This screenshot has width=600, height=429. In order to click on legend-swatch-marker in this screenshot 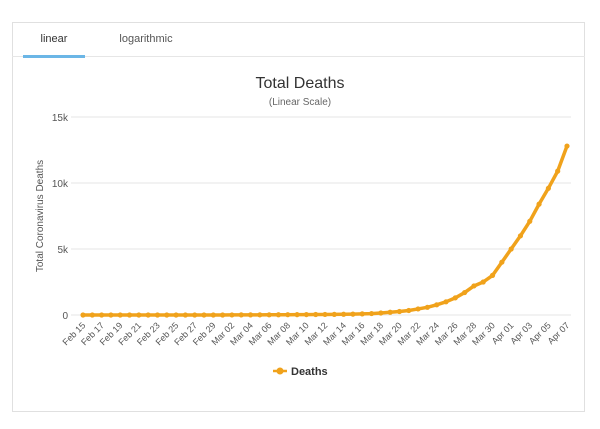, I will do `click(280, 371)`.